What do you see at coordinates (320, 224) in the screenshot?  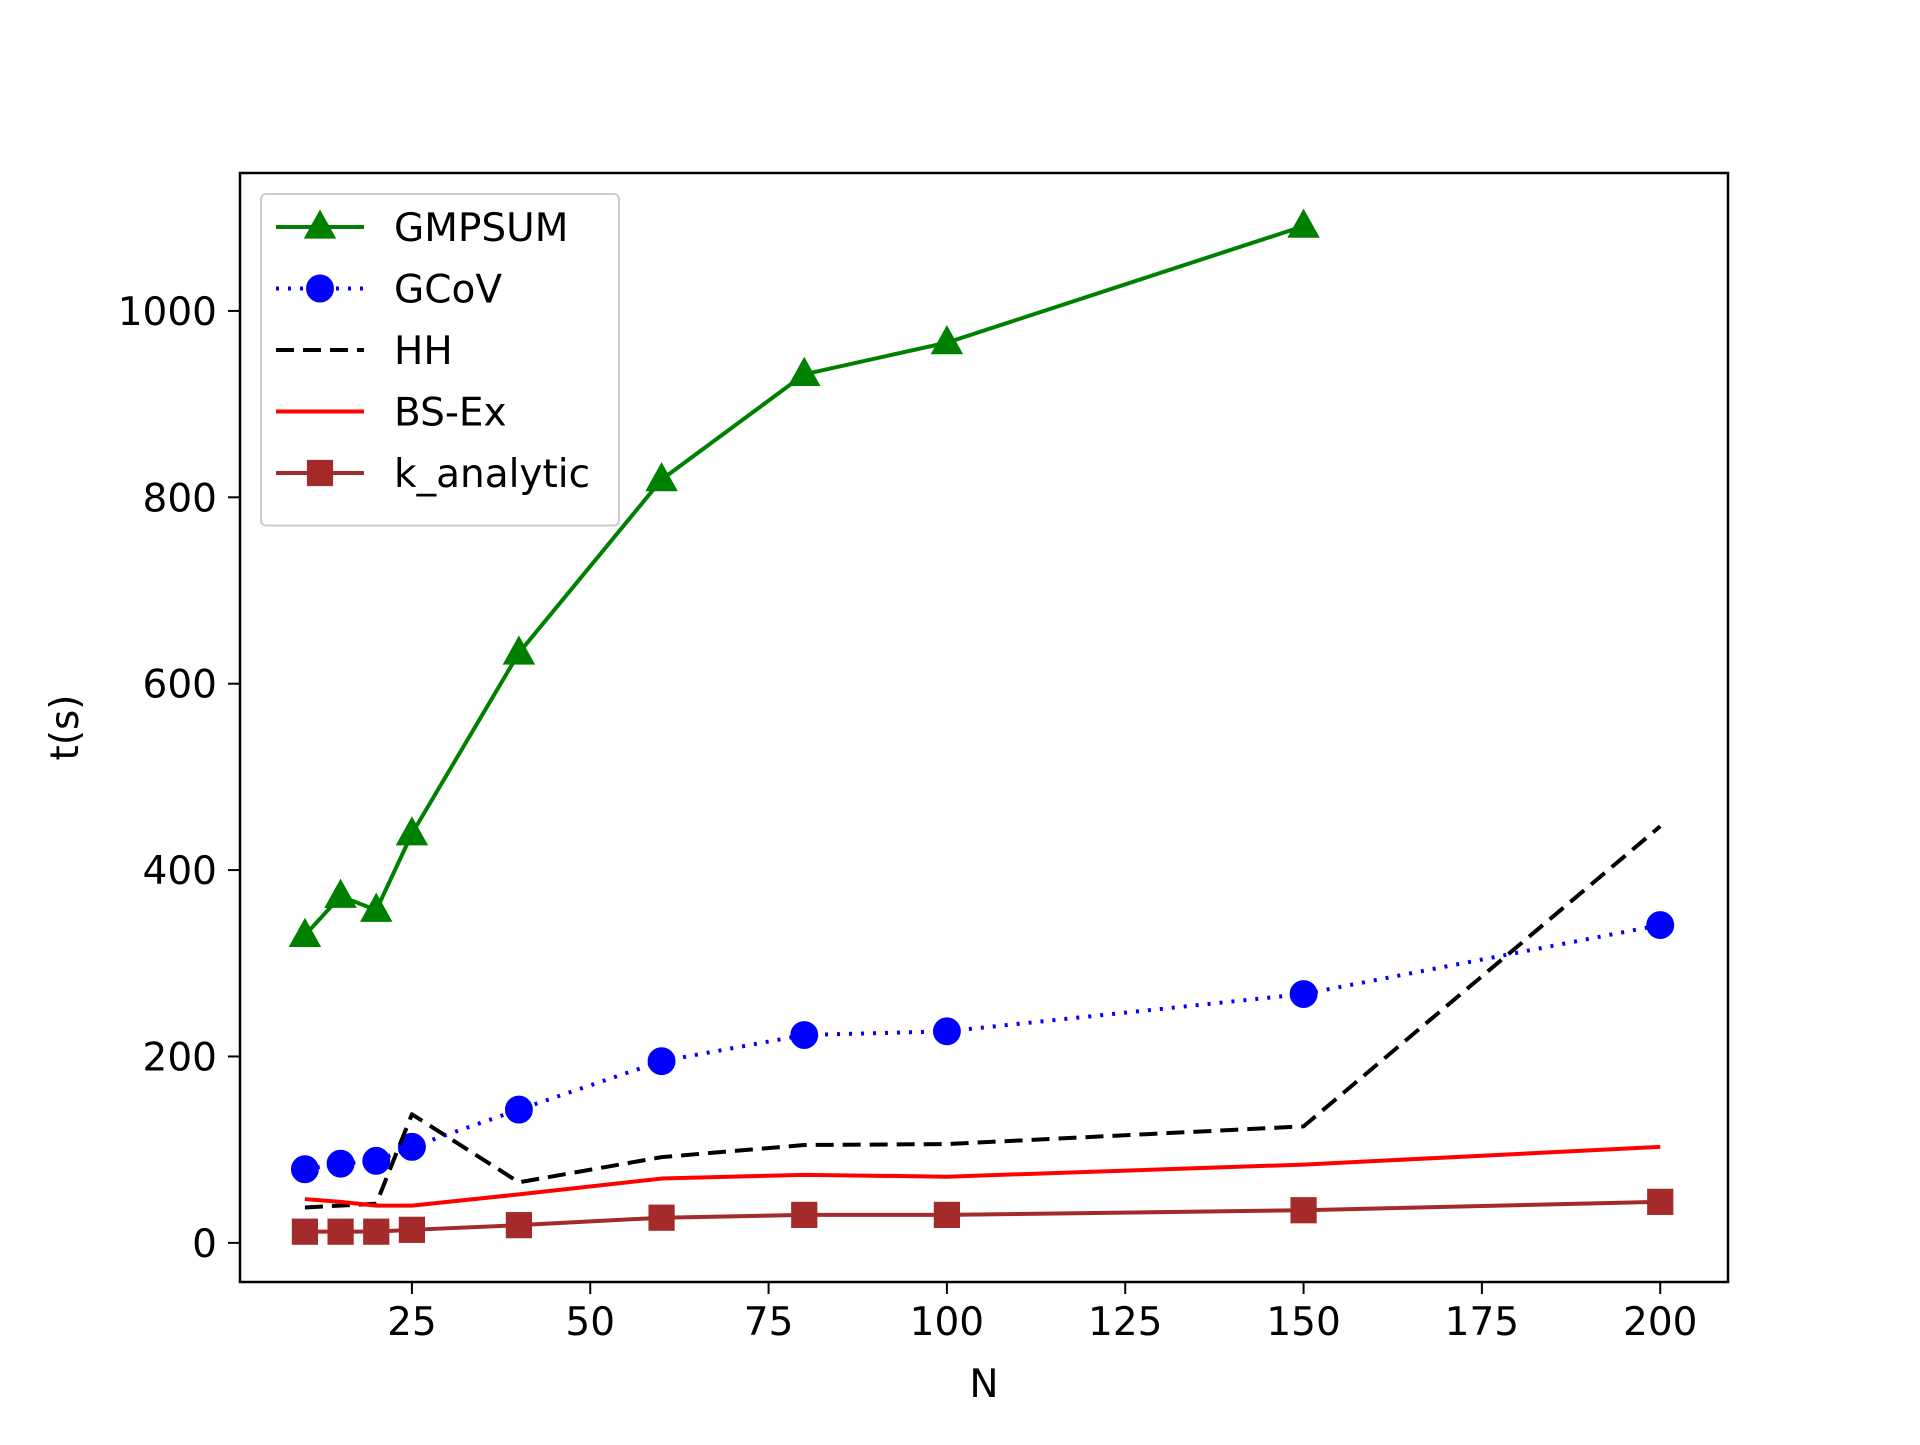 I see `legend-marker-gmpsum` at bounding box center [320, 224].